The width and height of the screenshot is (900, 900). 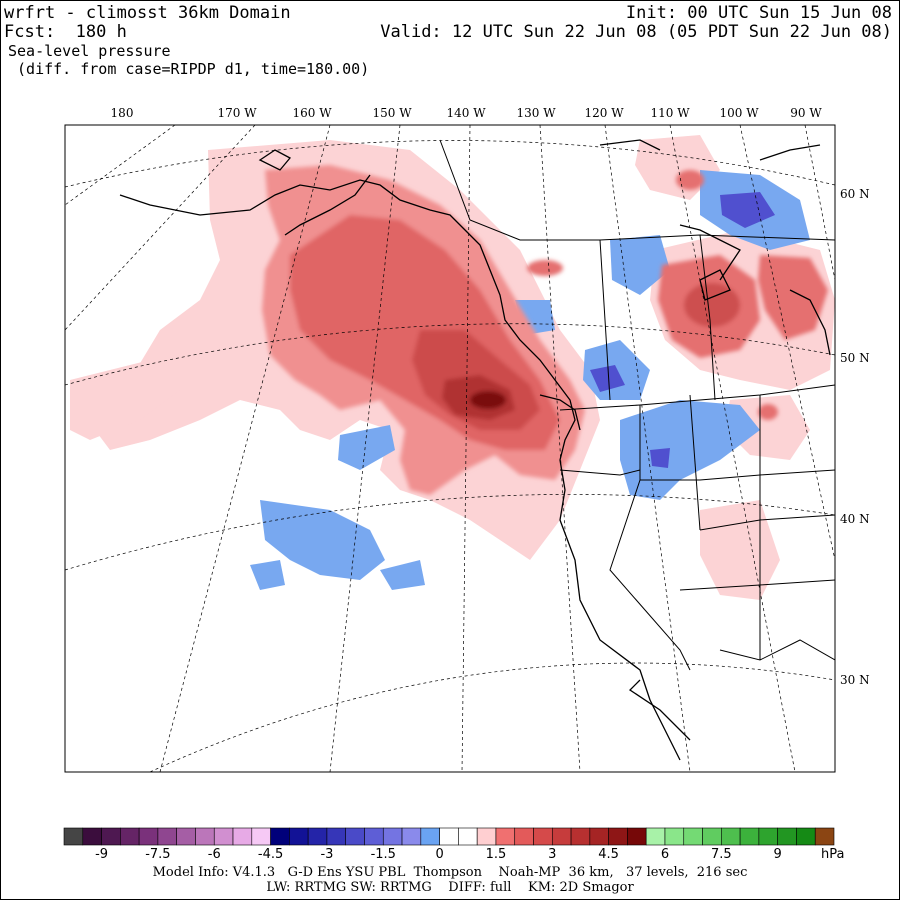 What do you see at coordinates (488, 400) in the screenshot?
I see `shading-positive-max` at bounding box center [488, 400].